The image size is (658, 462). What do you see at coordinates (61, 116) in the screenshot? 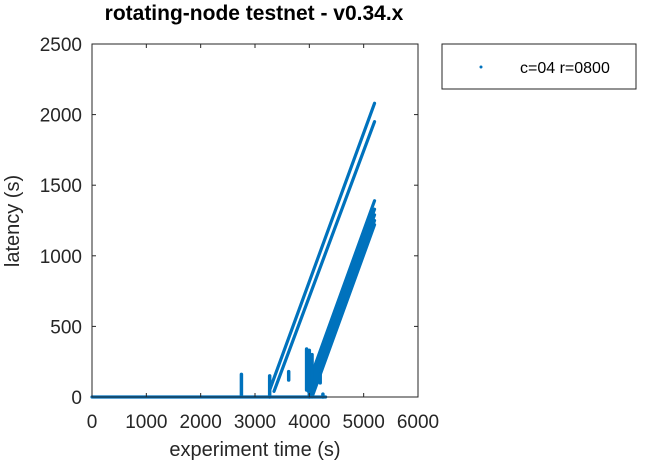
I see `y-tick-label: 2000` at bounding box center [61, 116].